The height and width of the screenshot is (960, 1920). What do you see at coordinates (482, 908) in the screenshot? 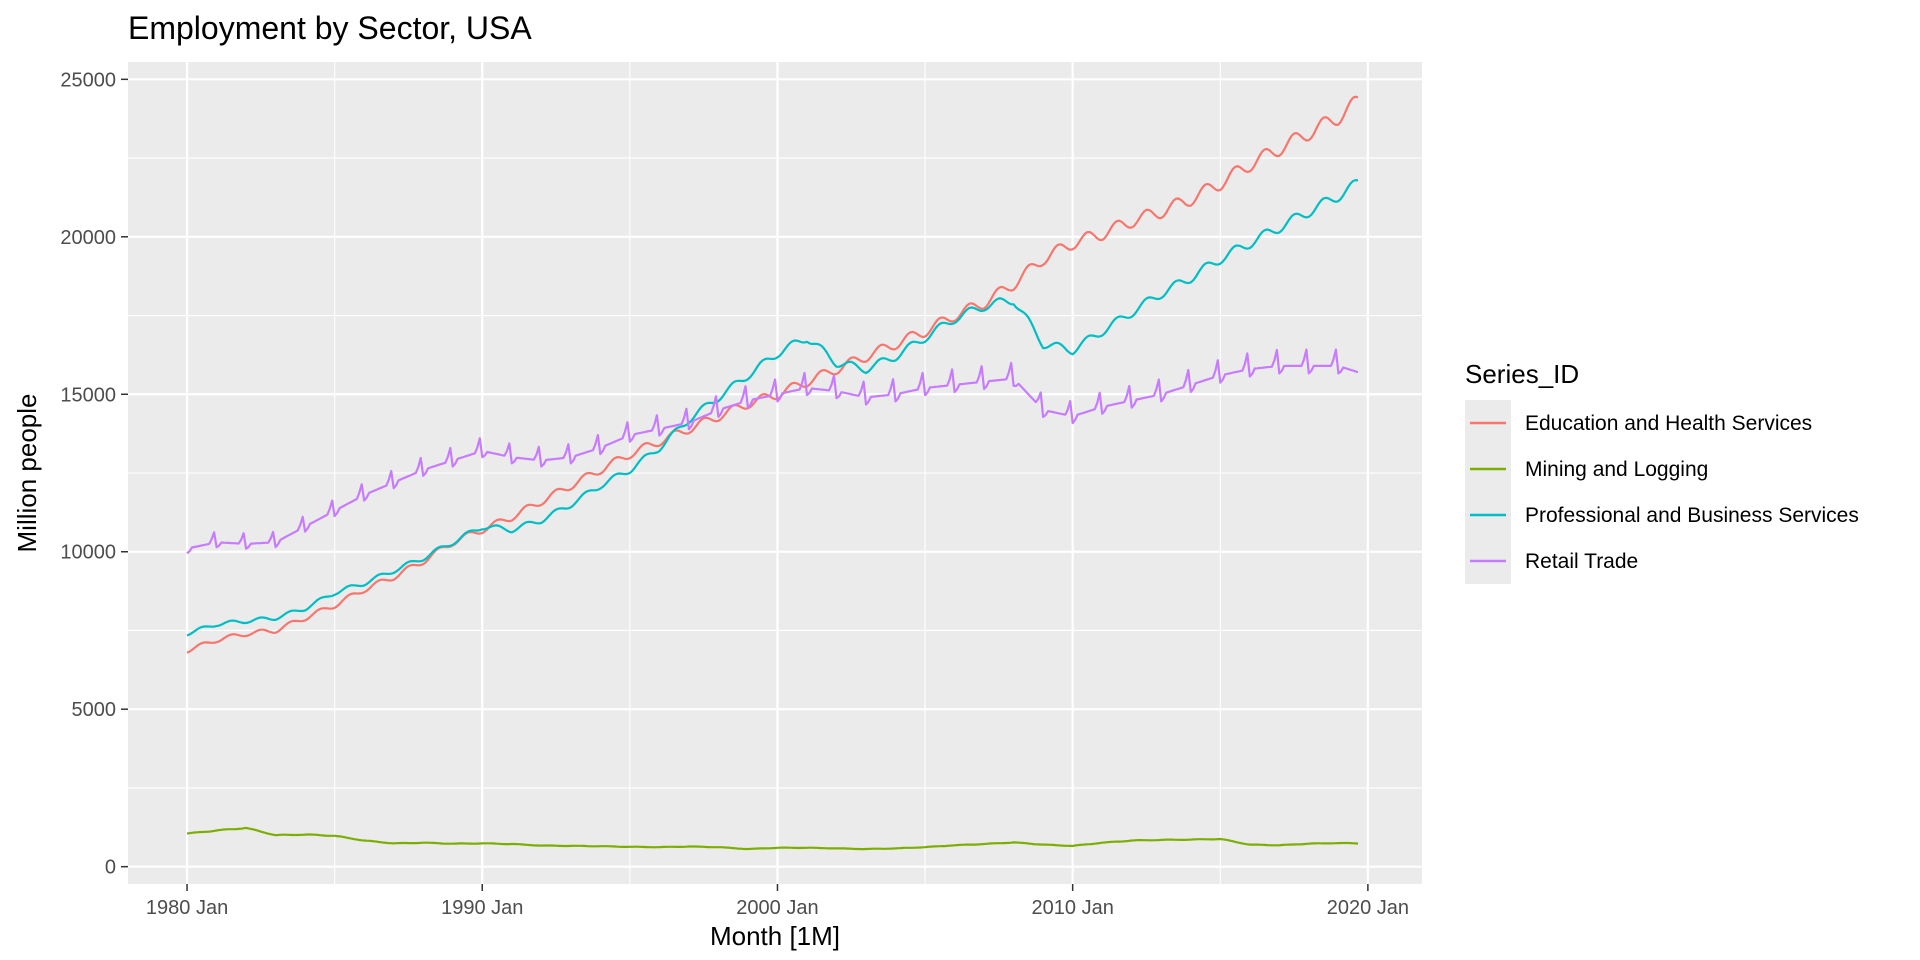
I see `x-tick-label: 1990 Jan` at bounding box center [482, 908].